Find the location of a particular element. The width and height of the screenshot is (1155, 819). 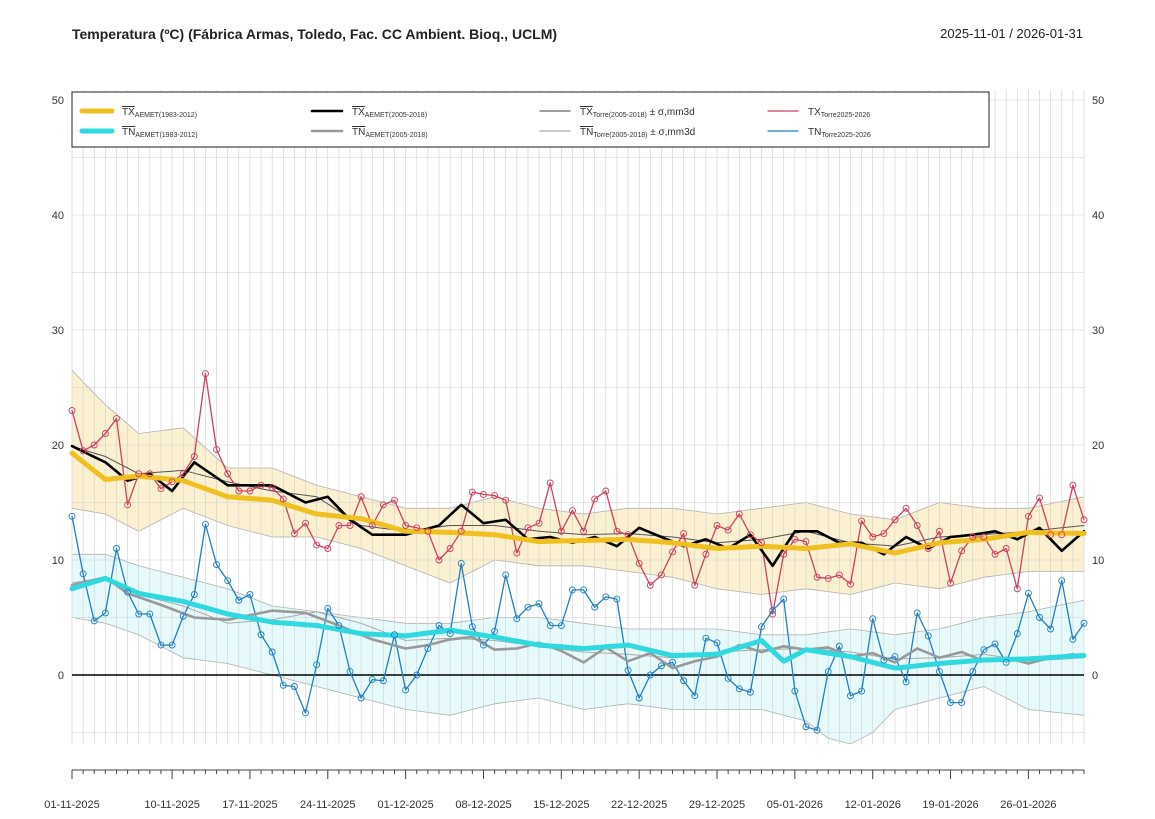

legend-suffix: ± σ,mm3d is located at coordinates (671, 132).